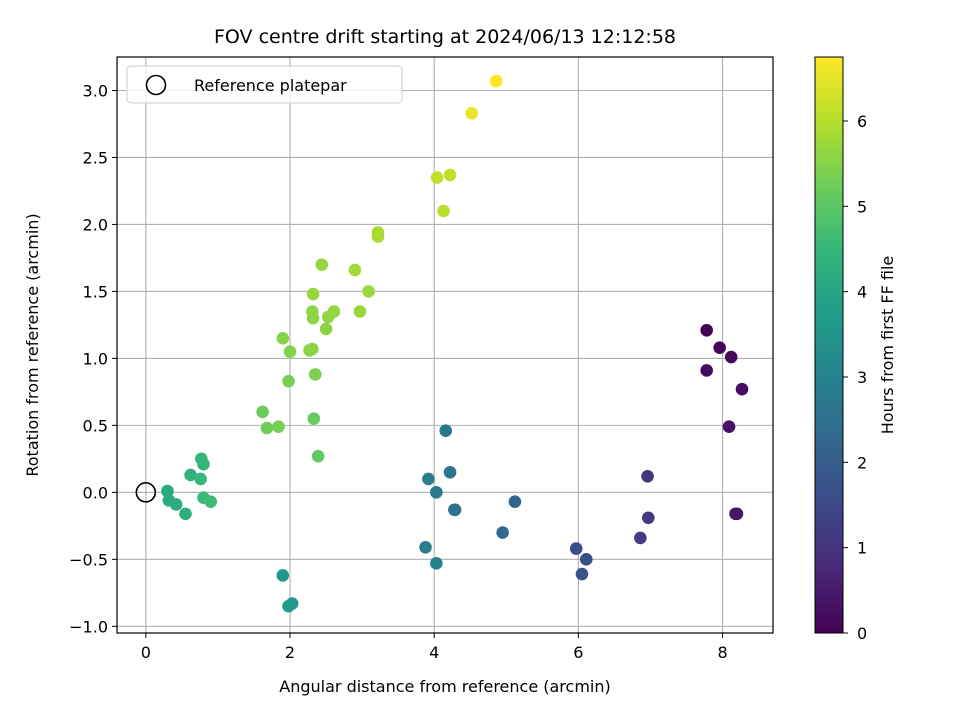 The width and height of the screenshot is (960, 720). What do you see at coordinates (270, 85) in the screenshot?
I see `legend-entry-reference: Reference platepar` at bounding box center [270, 85].